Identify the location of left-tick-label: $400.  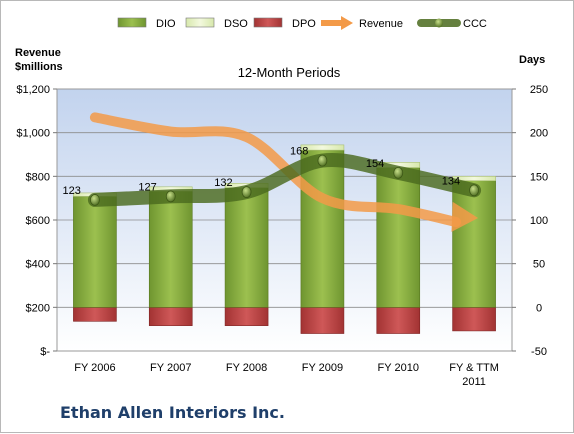
(38, 265).